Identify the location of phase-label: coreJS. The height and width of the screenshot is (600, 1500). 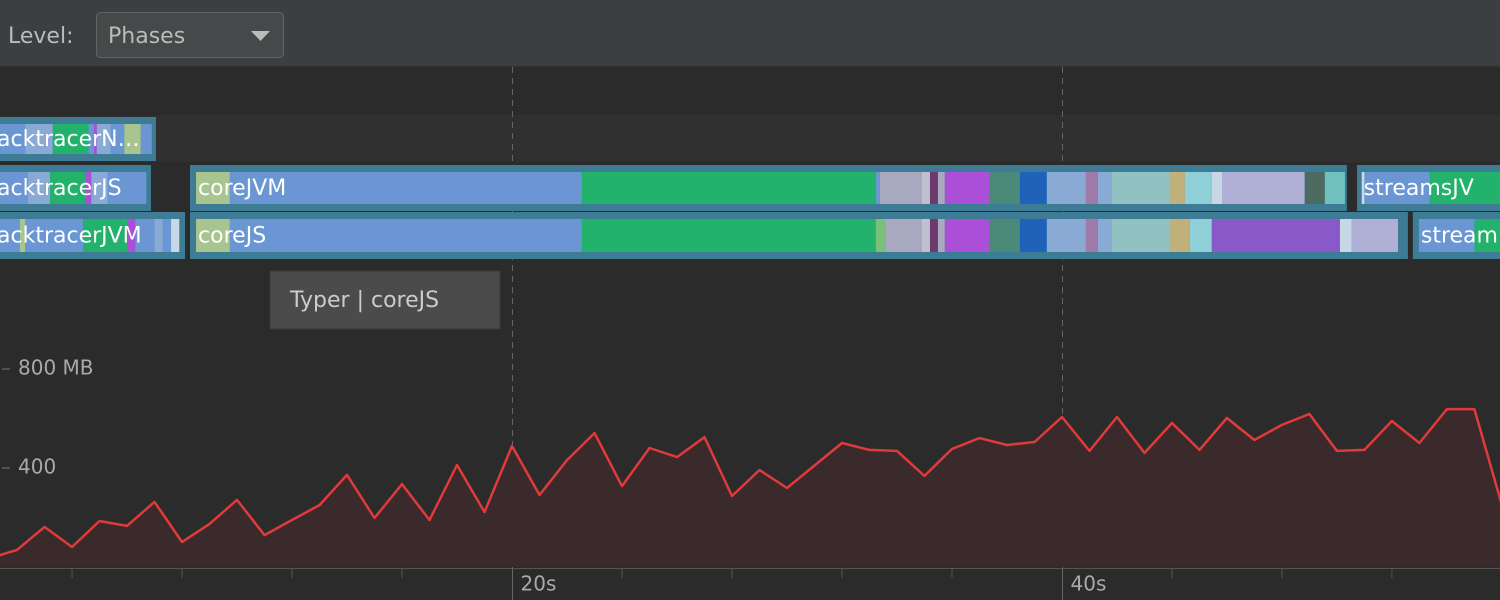
(232, 236).